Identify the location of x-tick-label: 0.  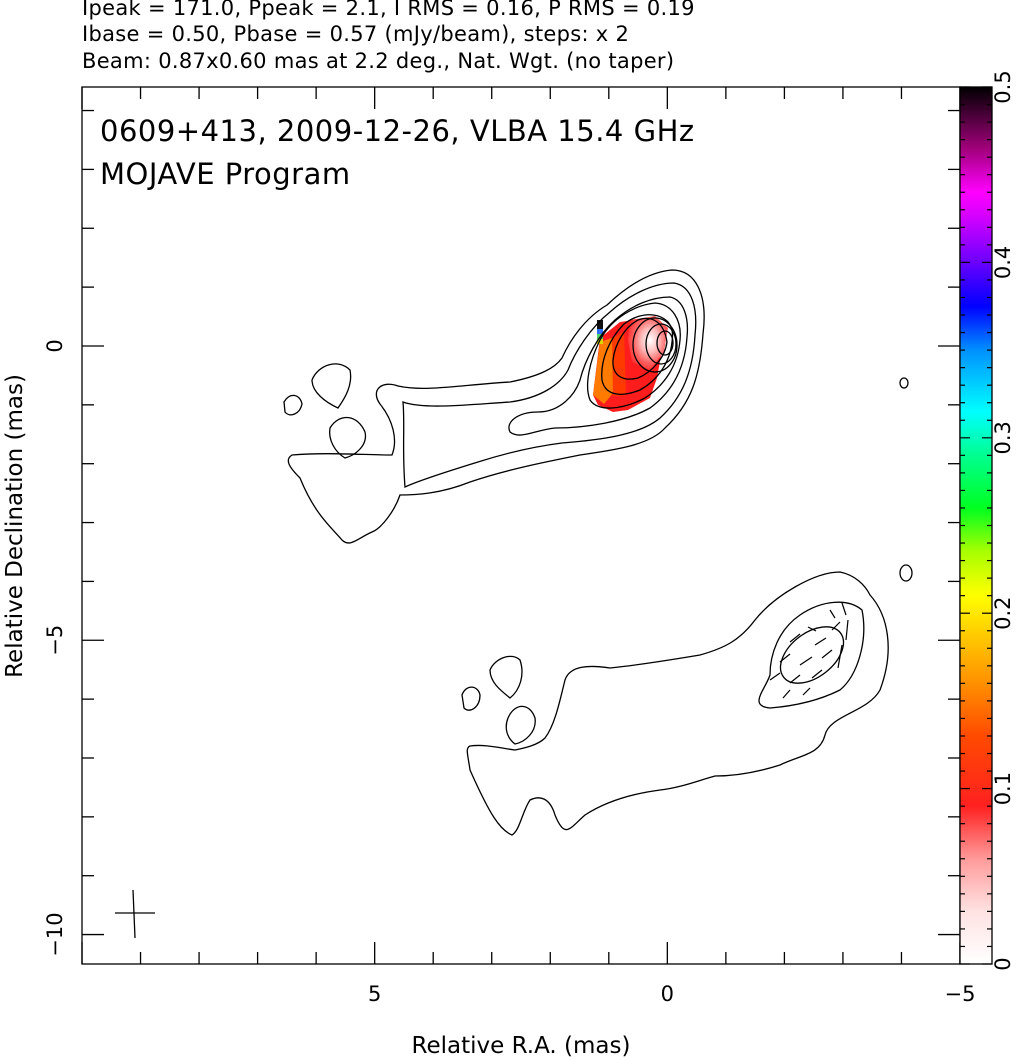
(667, 994).